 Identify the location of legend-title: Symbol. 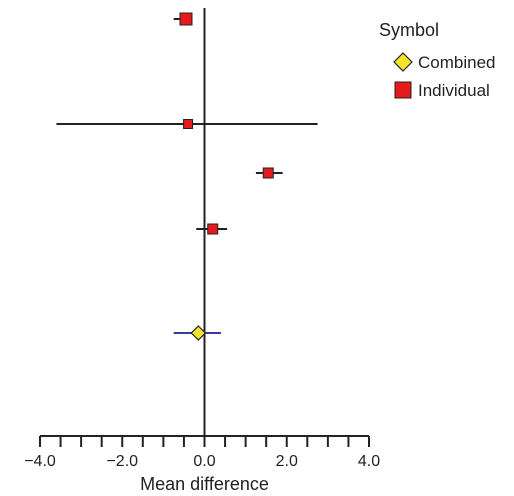
(409, 30).